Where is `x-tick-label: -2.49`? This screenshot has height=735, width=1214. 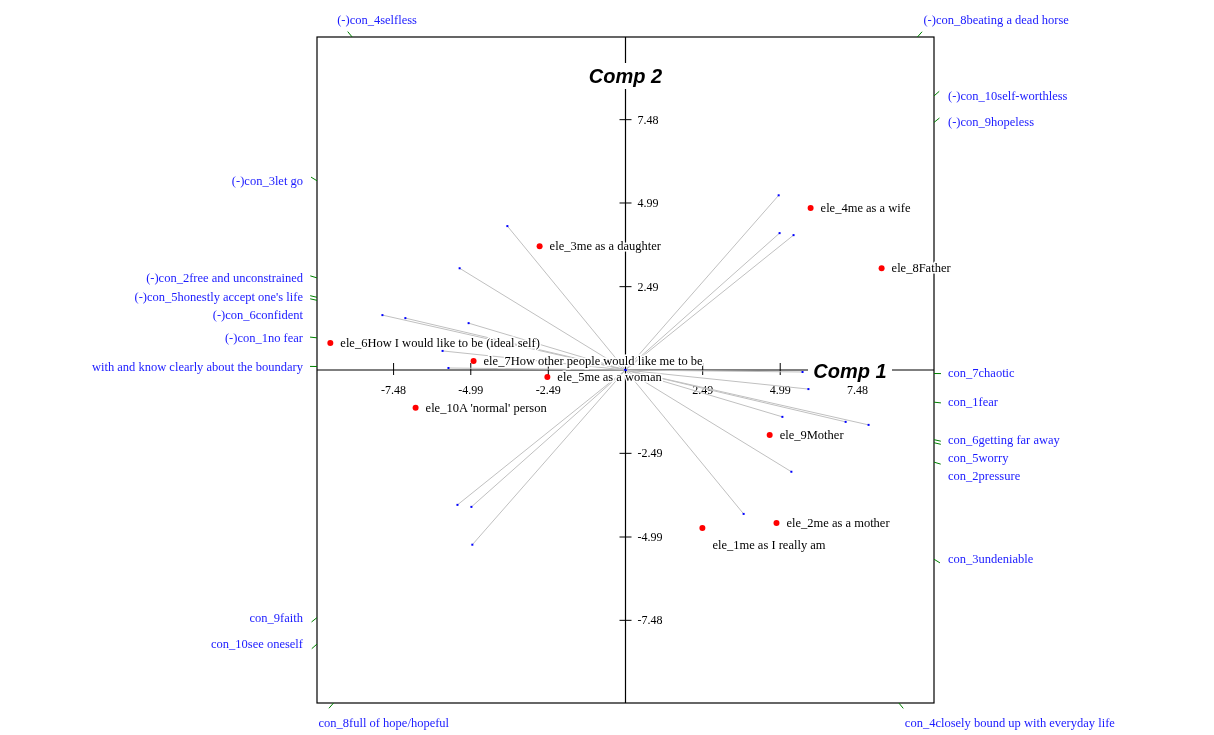 x-tick-label: -2.49 is located at coordinates (548, 390).